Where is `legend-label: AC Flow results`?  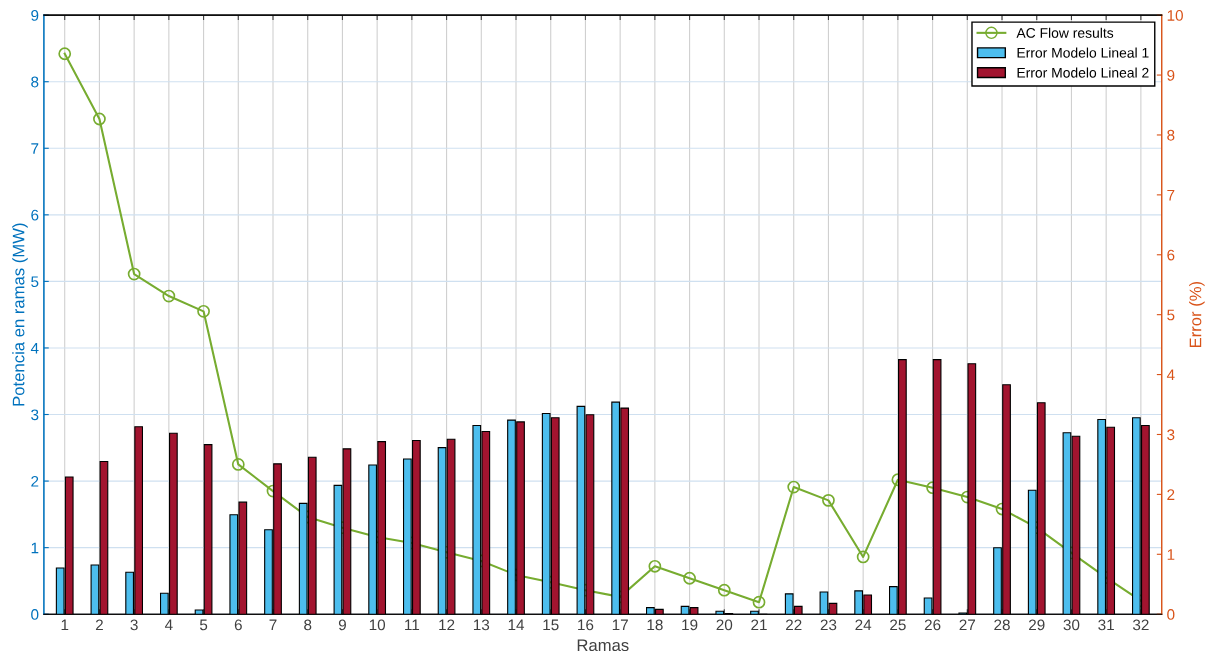 legend-label: AC Flow results is located at coordinates (1065, 32).